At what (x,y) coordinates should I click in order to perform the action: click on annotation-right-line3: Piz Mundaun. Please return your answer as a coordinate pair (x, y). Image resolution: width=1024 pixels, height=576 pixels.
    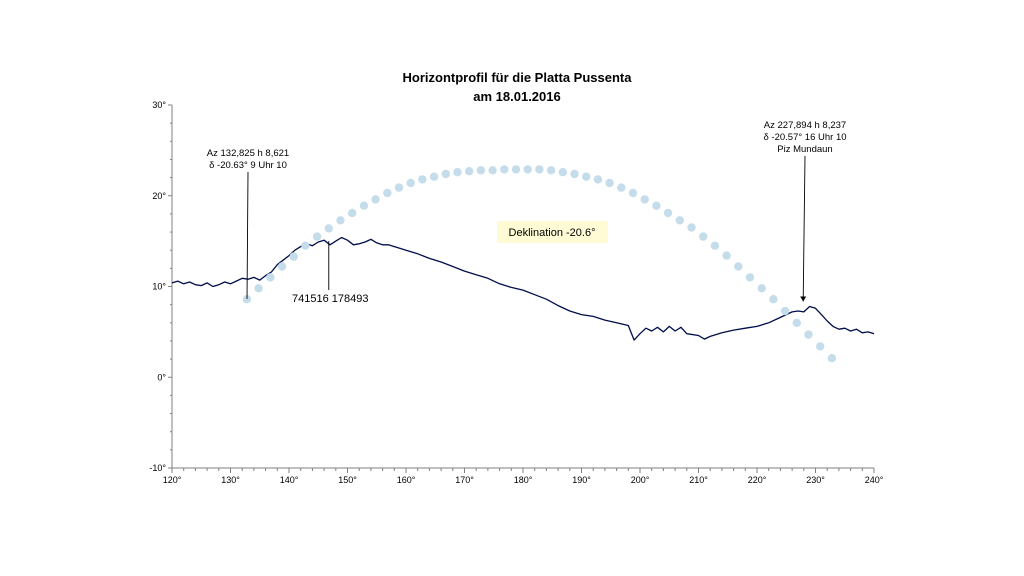
    Looking at the image, I should click on (804, 149).